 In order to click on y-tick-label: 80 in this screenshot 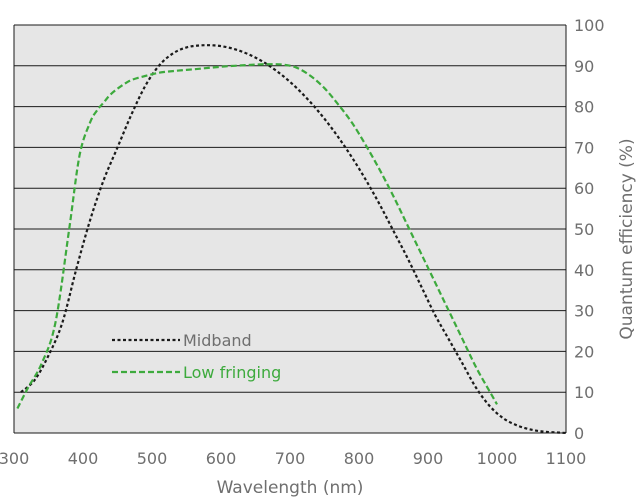, I will do `click(584, 107)`.